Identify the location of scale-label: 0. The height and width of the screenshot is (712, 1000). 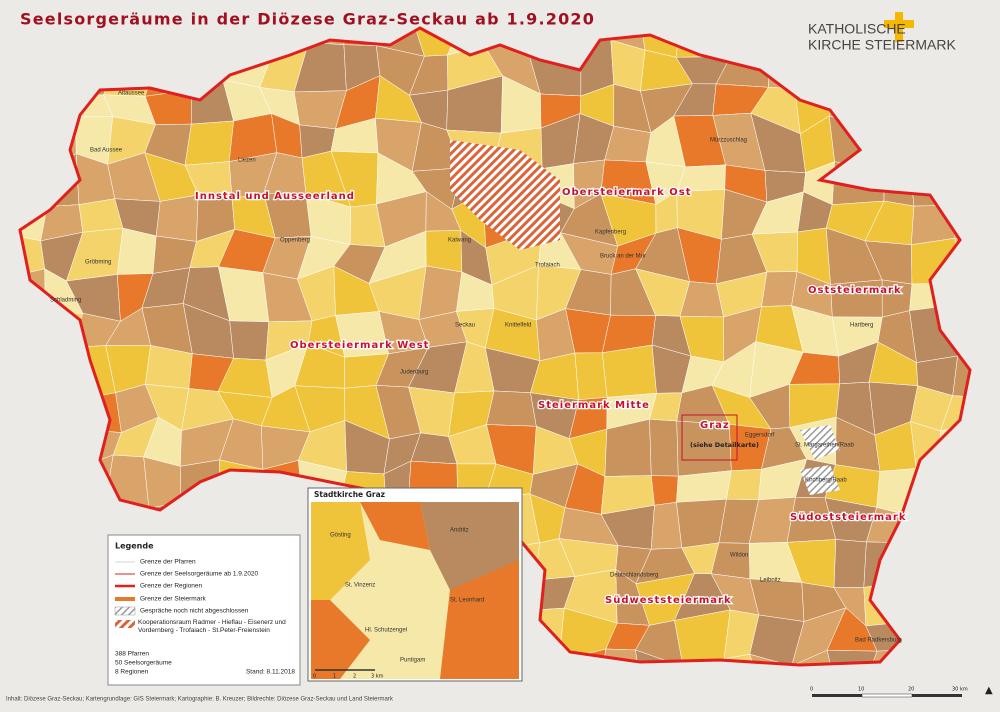
(811, 690).